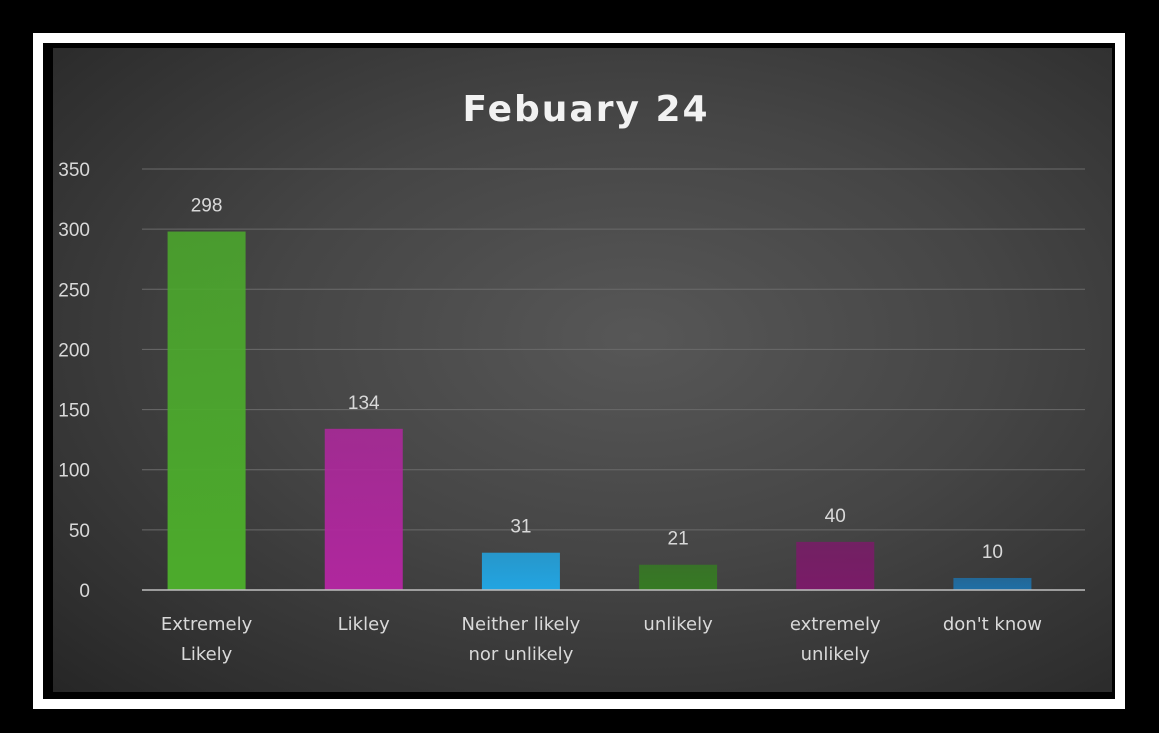  What do you see at coordinates (74, 471) in the screenshot?
I see `y-tick-label: 100` at bounding box center [74, 471].